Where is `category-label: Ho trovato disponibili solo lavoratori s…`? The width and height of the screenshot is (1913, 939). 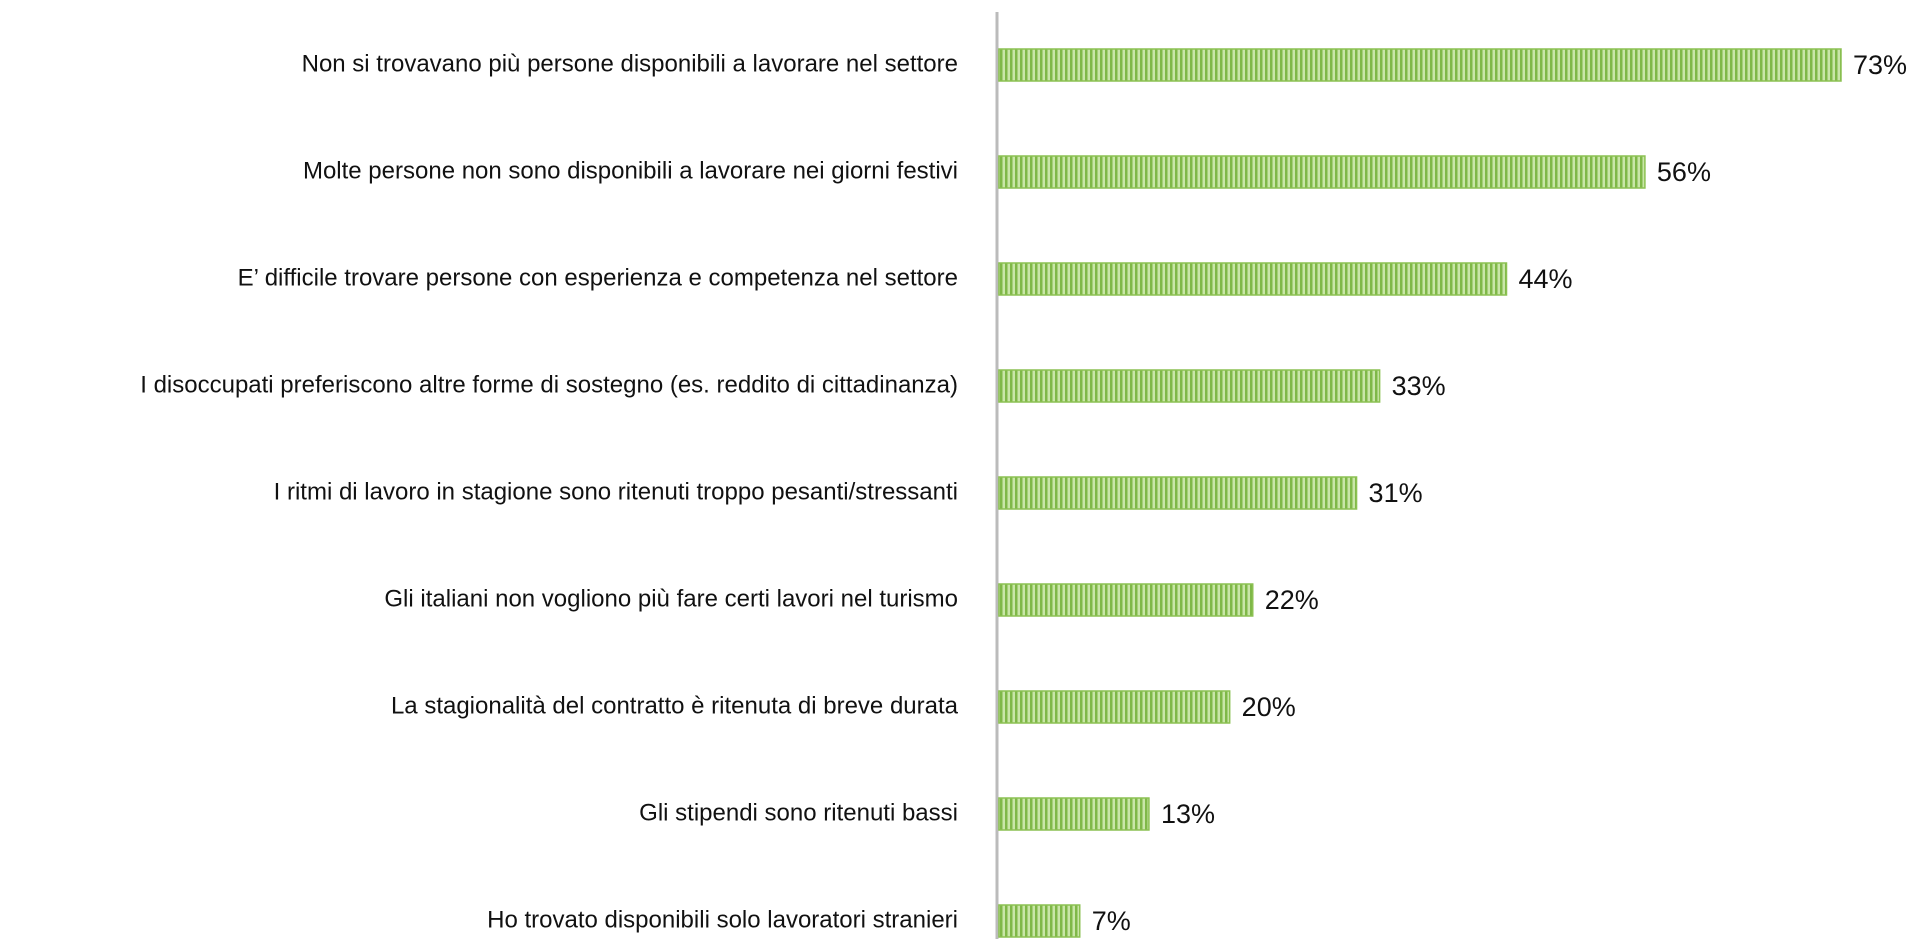 category-label: Ho trovato disponibili solo lavoratori s… is located at coordinates (722, 919).